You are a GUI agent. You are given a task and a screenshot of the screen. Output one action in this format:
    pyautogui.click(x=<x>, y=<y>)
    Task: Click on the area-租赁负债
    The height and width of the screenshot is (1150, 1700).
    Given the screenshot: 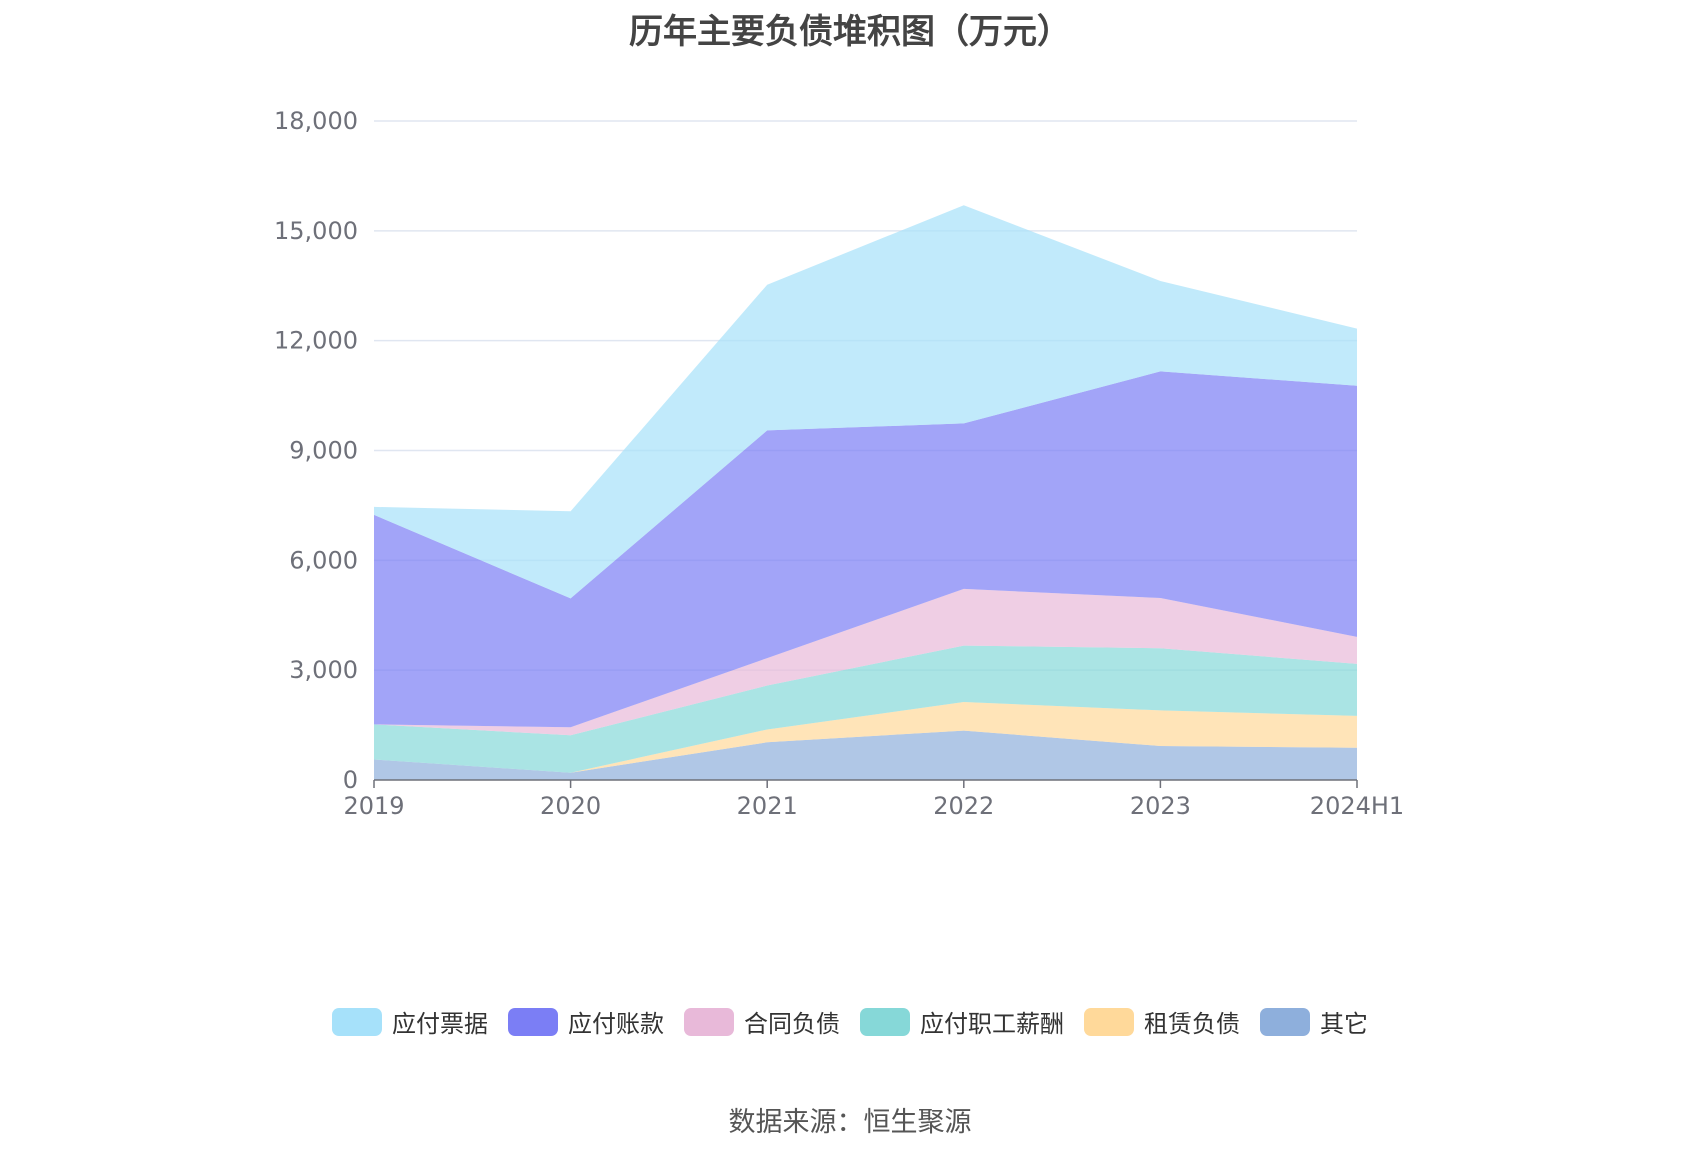 What is the action you would take?
    pyautogui.click(x=865, y=737)
    